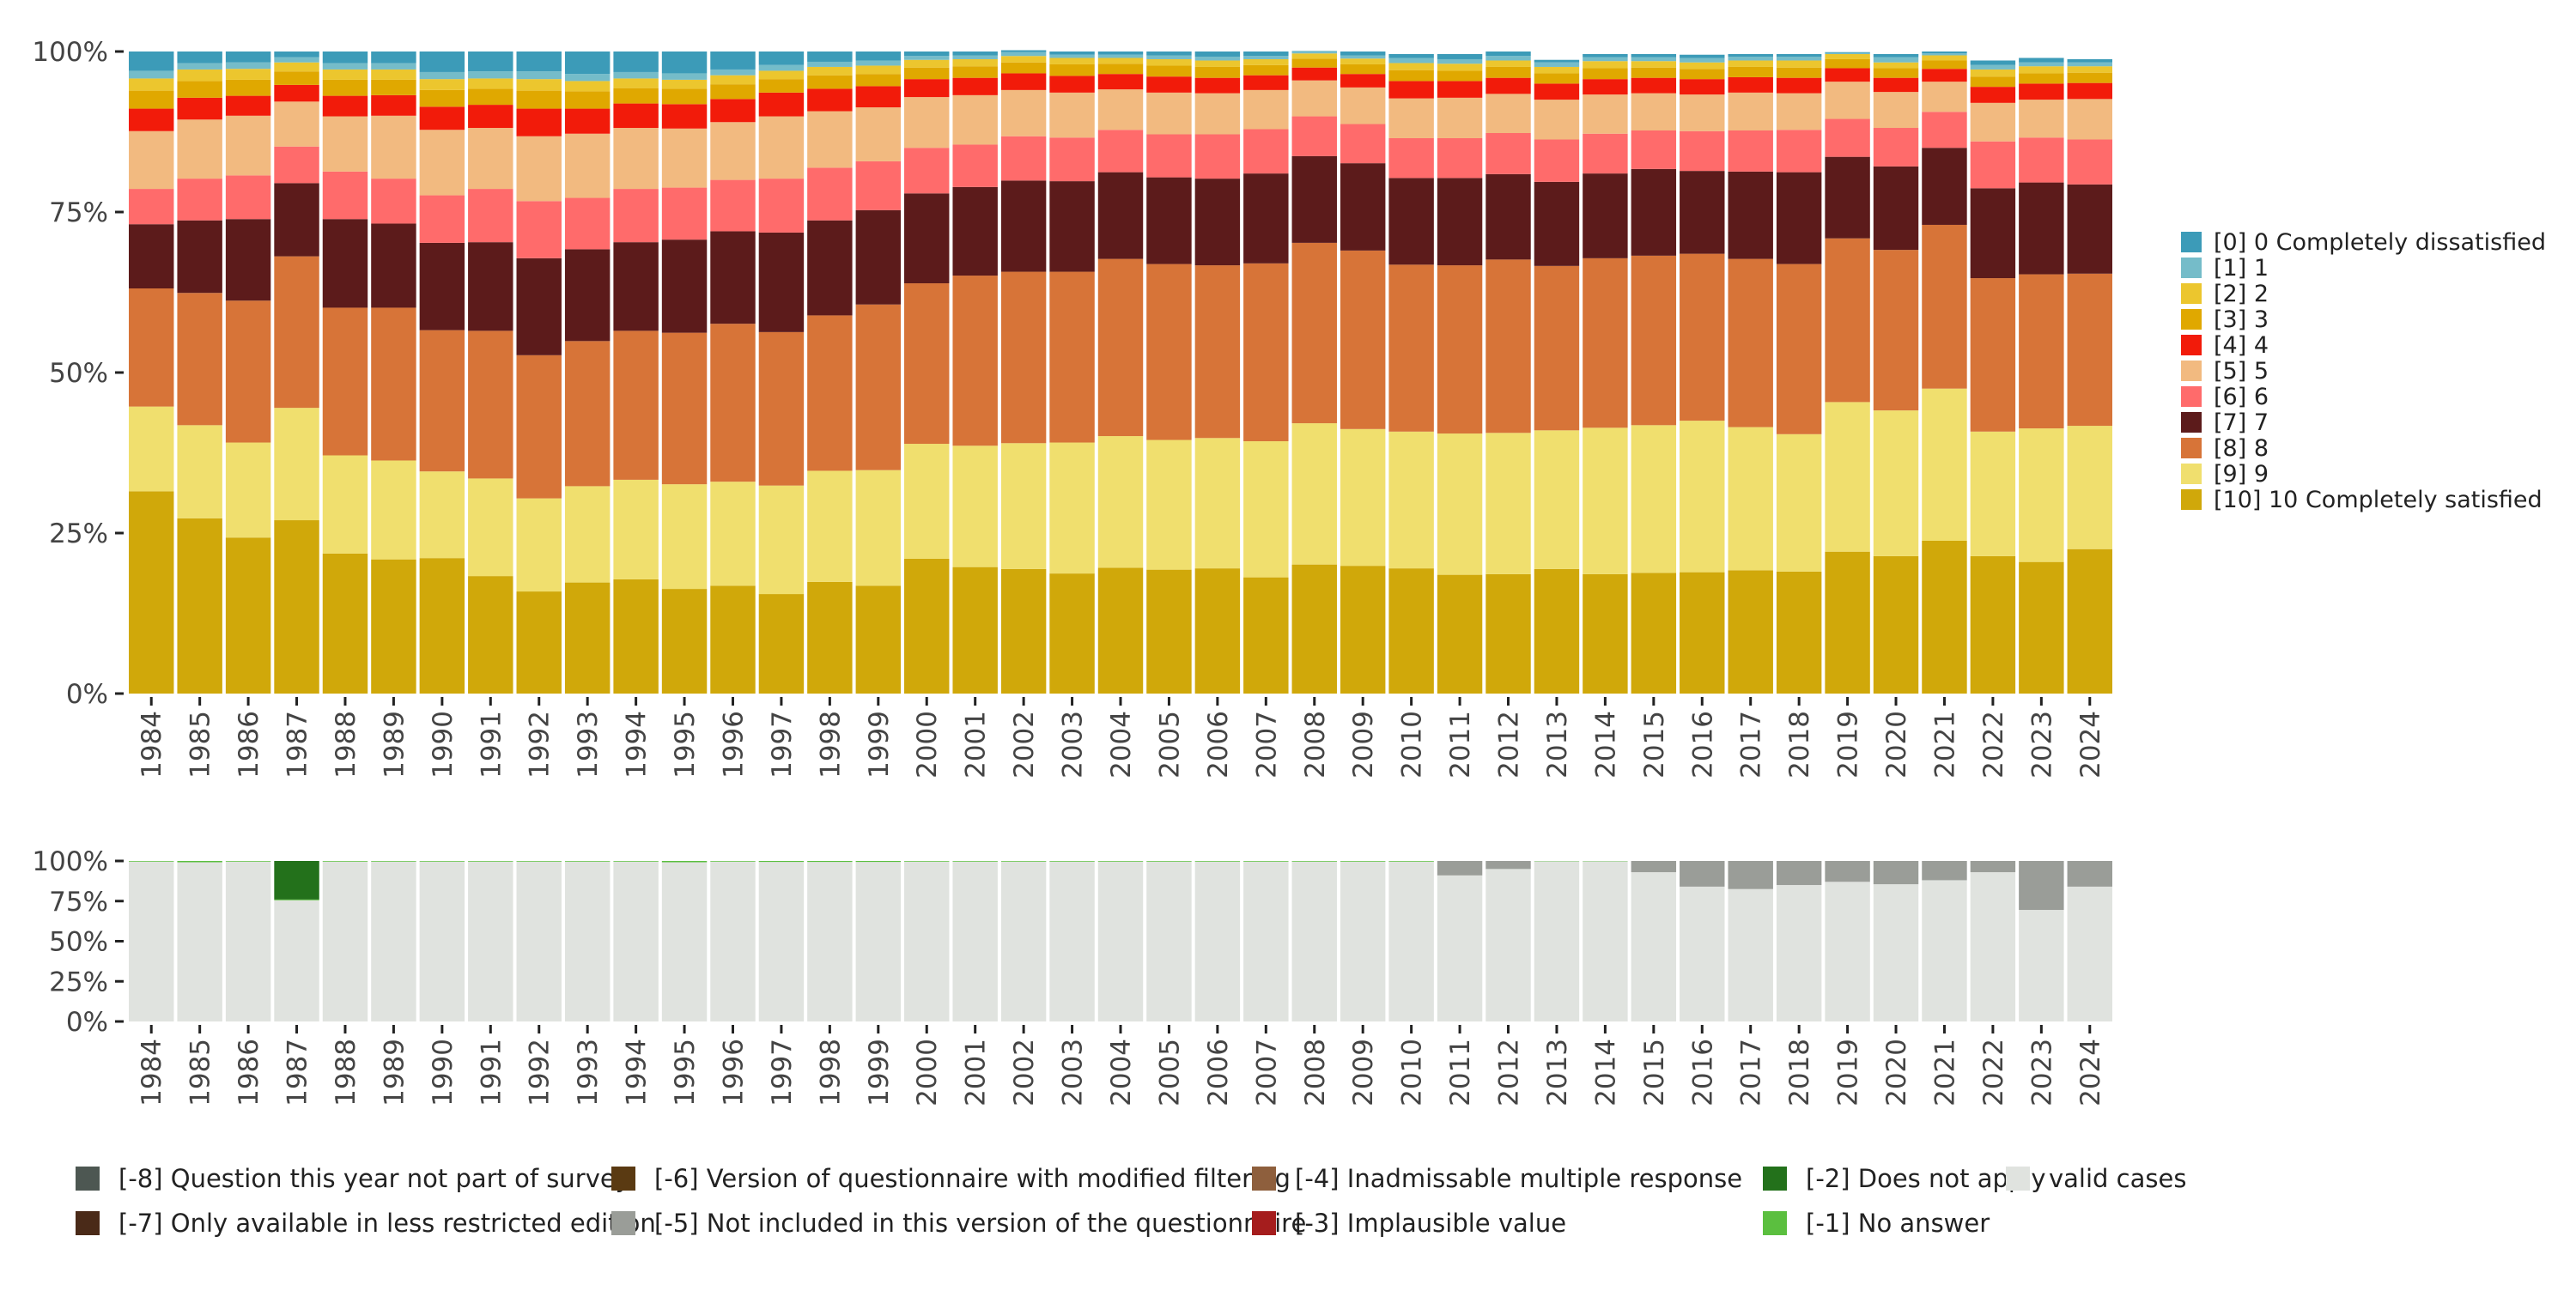  Describe the element at coordinates (1217, 73) in the screenshot. I see `bar-segment-2006-s7` at that location.